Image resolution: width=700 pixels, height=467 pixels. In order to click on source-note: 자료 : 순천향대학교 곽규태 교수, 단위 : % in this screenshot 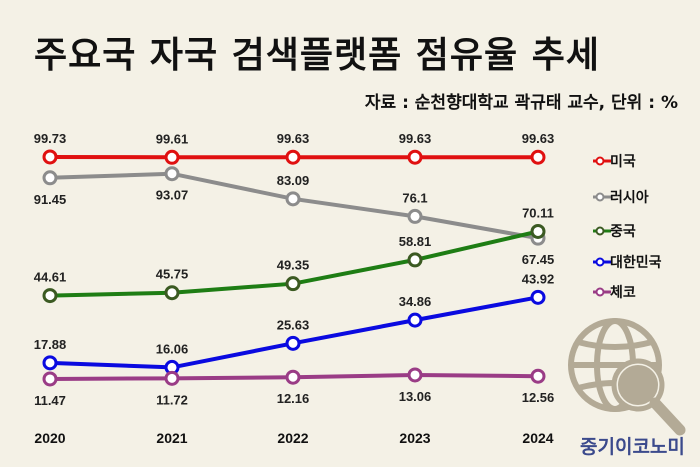, I will do `click(521, 103)`.